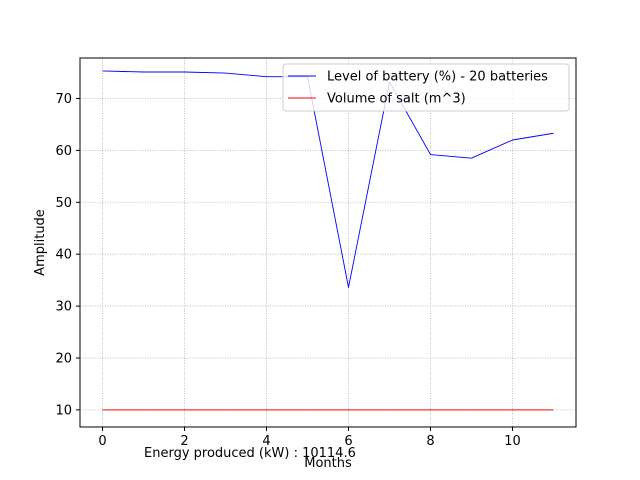  What do you see at coordinates (184, 441) in the screenshot?
I see `x-tick-label: 2` at bounding box center [184, 441].